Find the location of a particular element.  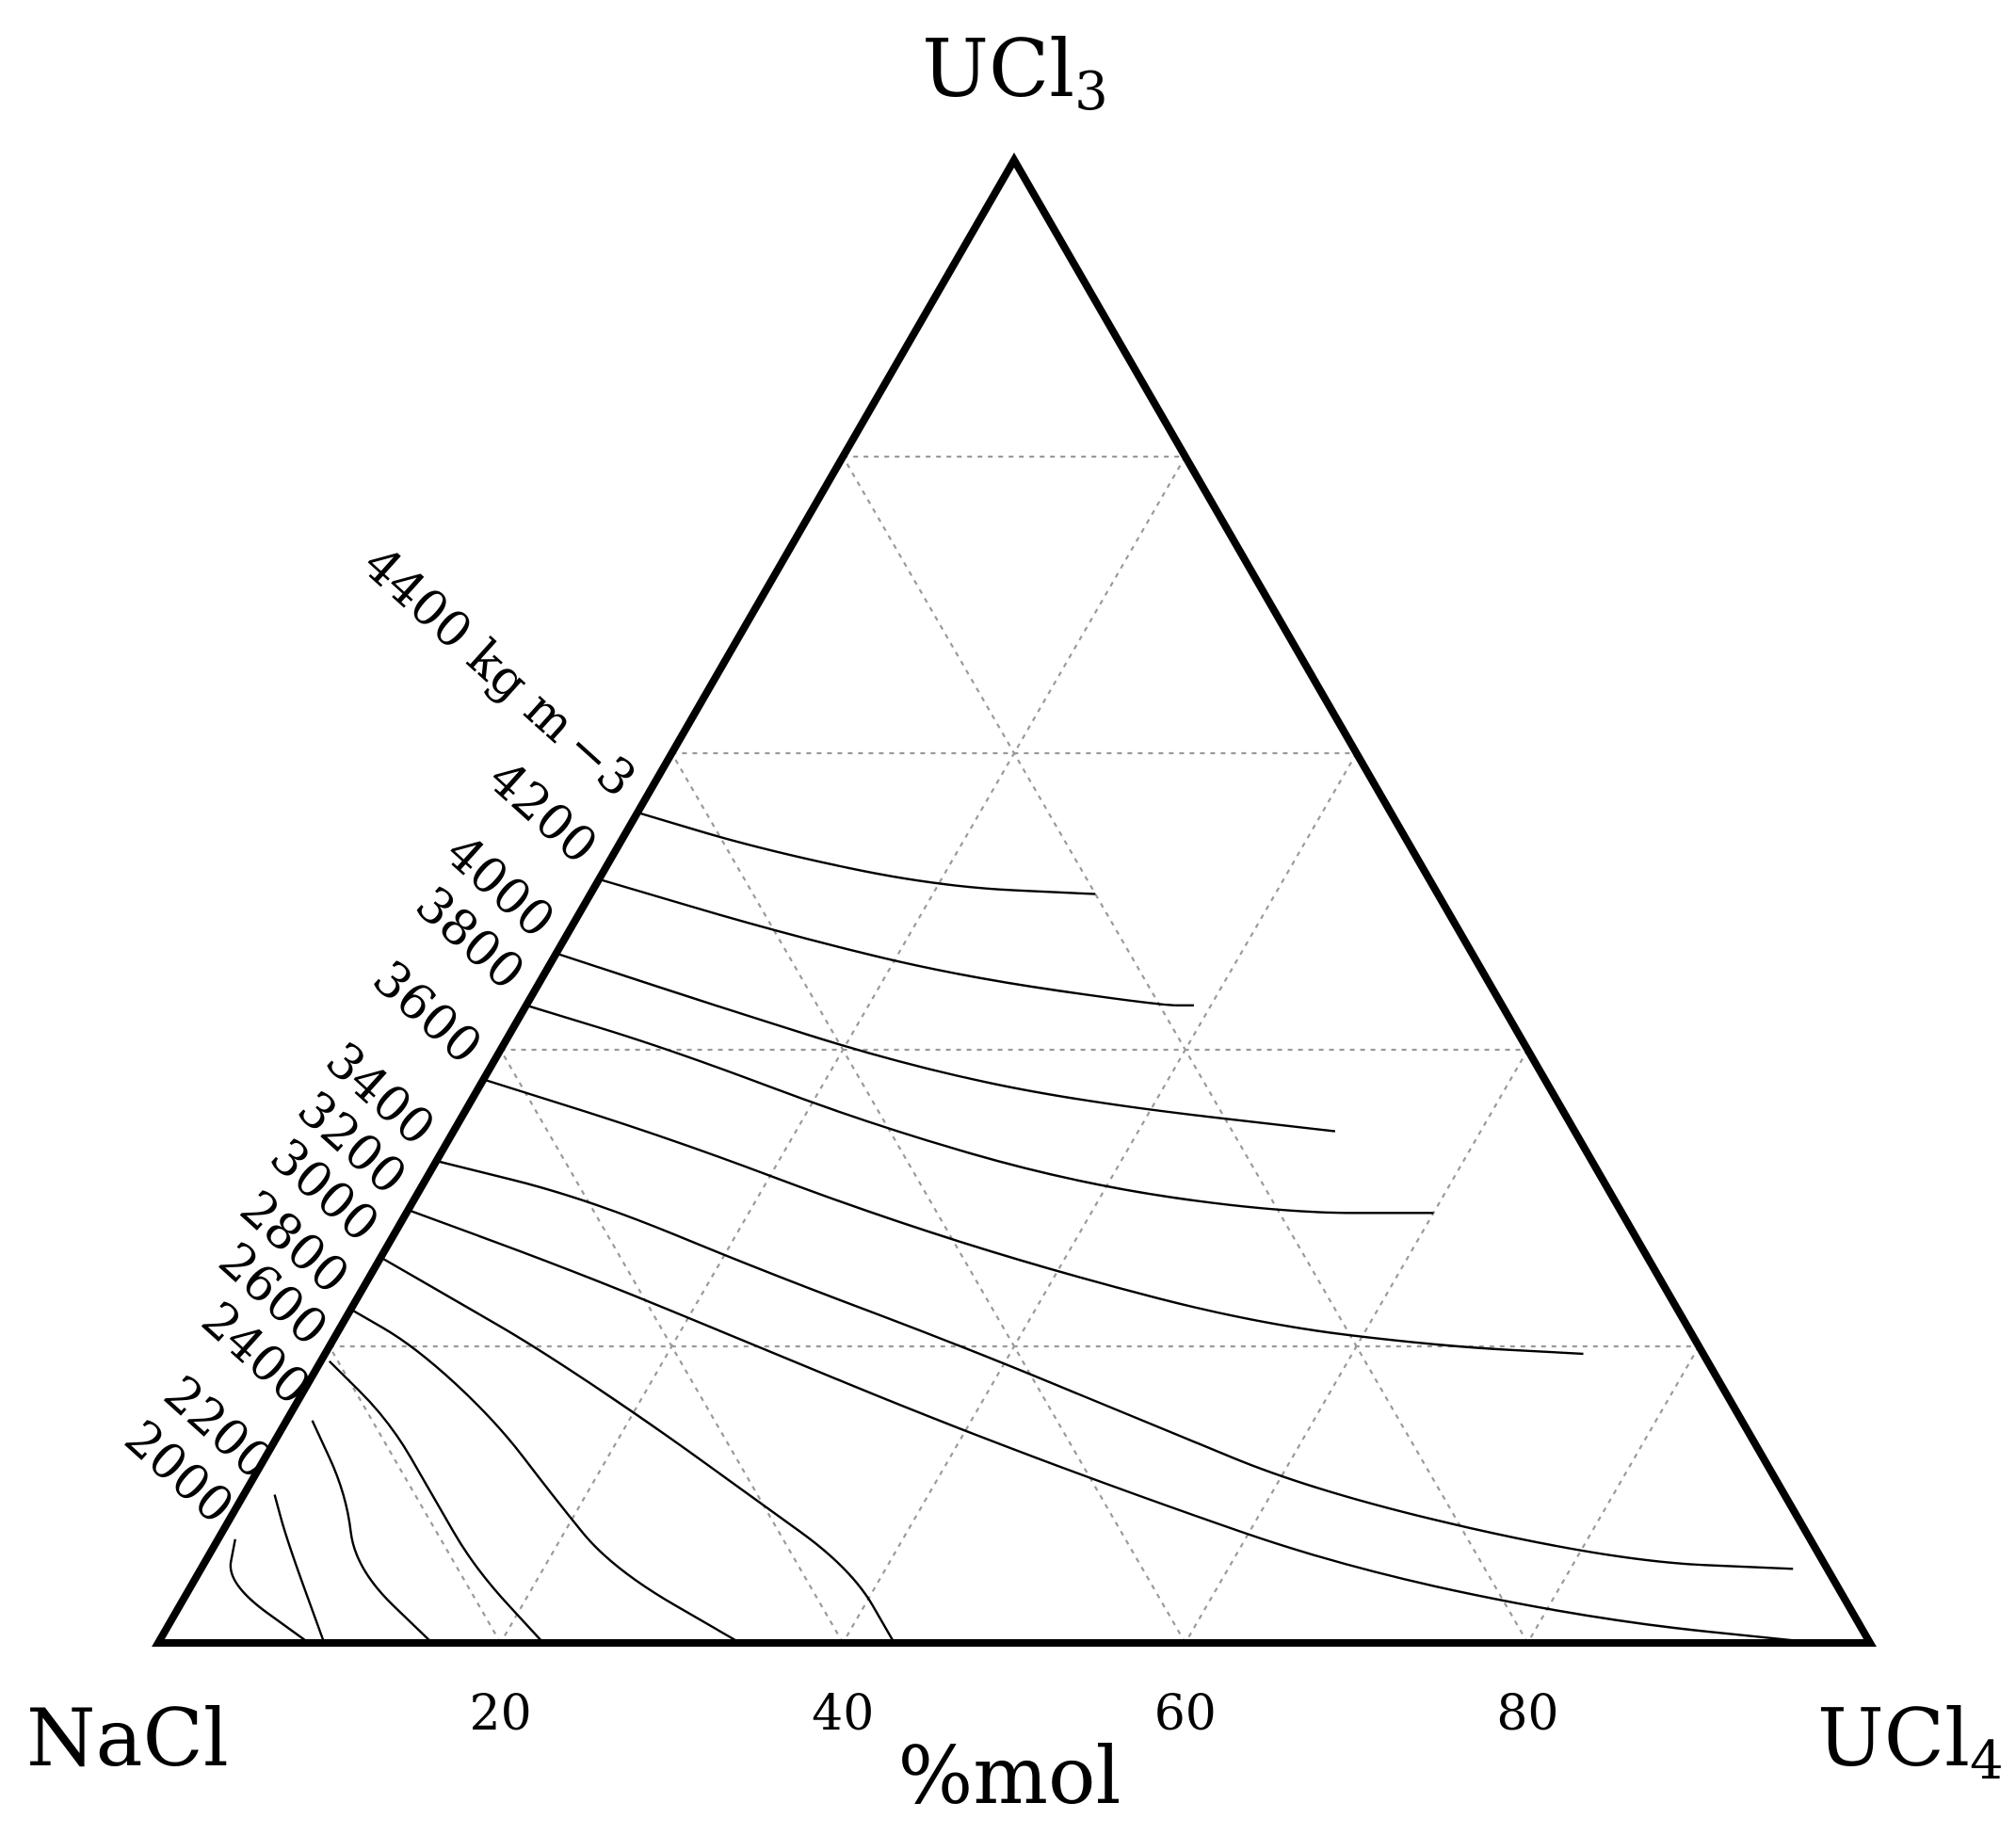

tick-label: 60 is located at coordinates (1185, 1713).